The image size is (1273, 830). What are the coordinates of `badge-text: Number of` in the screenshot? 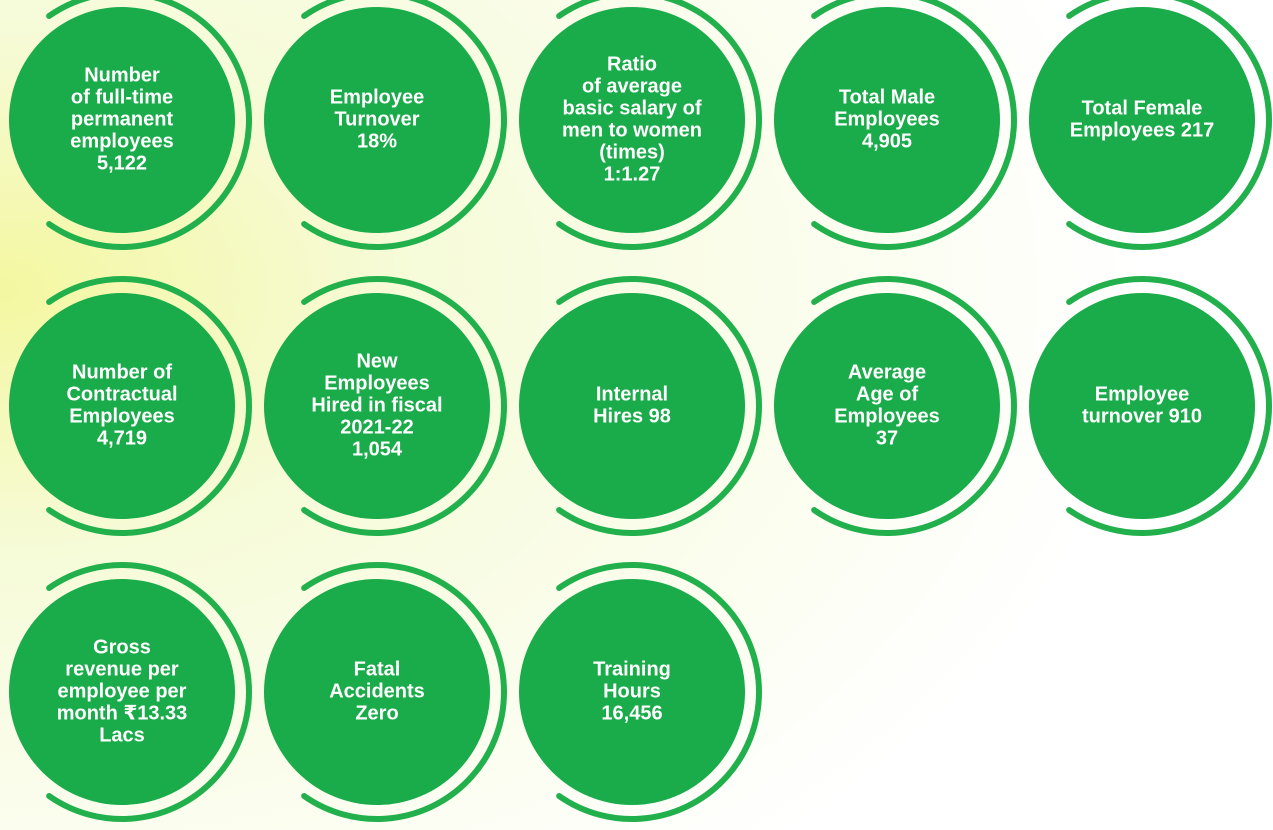 It's located at (122, 372).